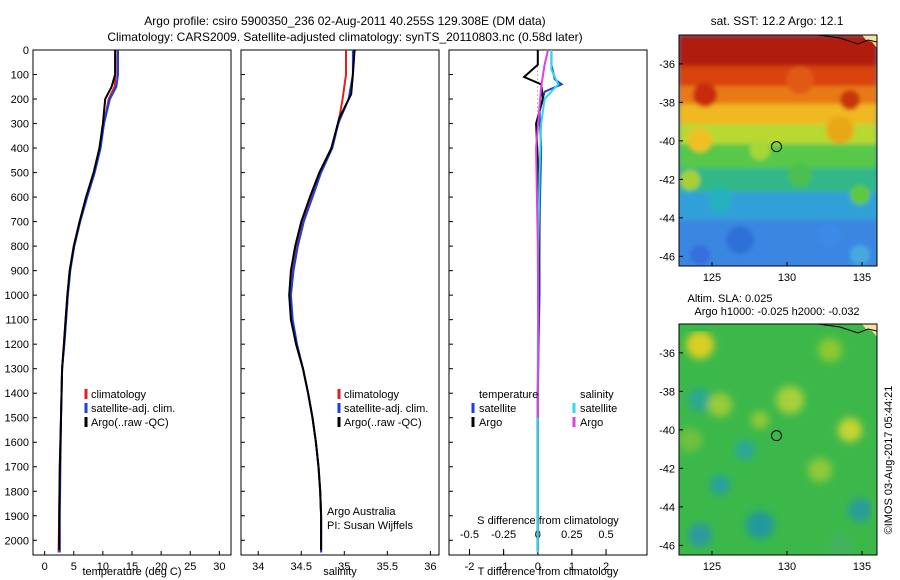 This screenshot has height=580, width=900. I want to click on x-tick-label: 20, so click(161, 567).